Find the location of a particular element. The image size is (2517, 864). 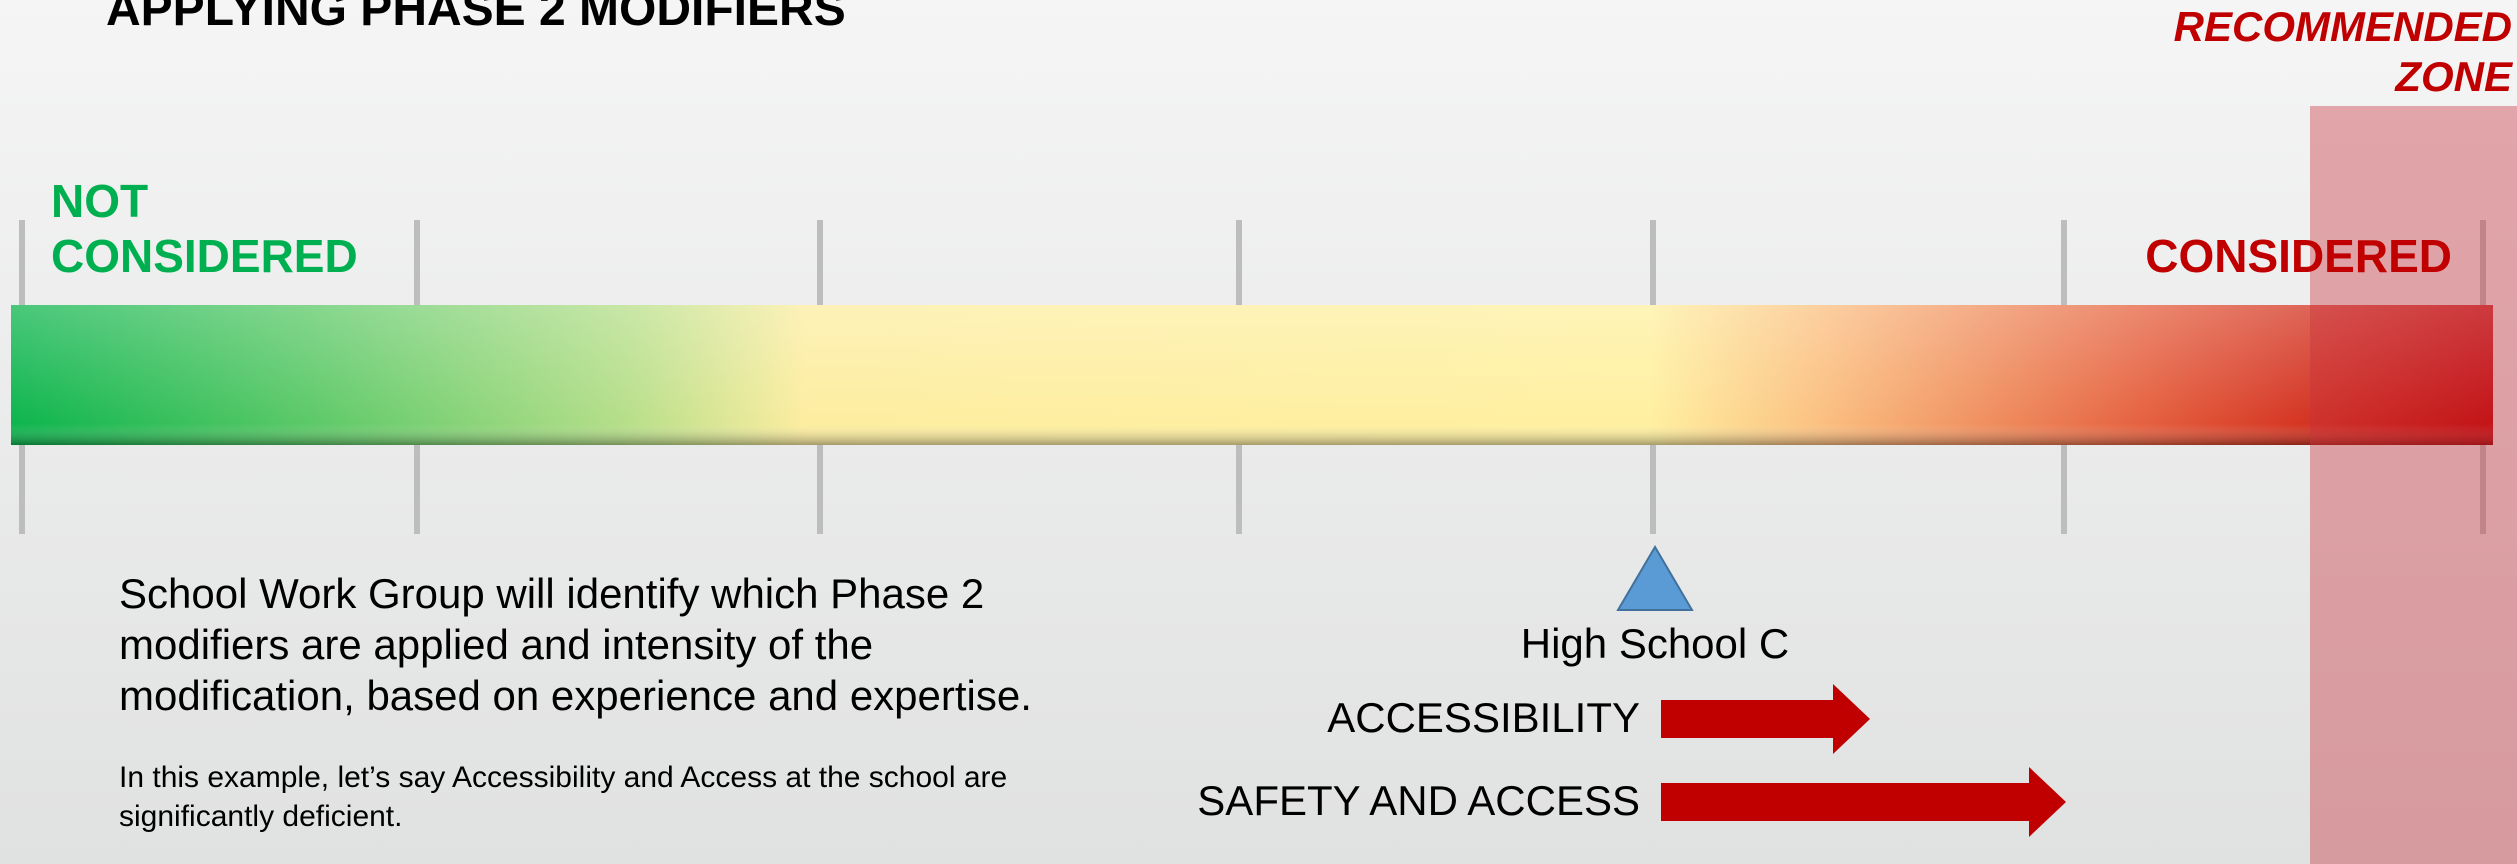

title: APPLYING PHASE 2 MODIFIERS is located at coordinates (476, 18).